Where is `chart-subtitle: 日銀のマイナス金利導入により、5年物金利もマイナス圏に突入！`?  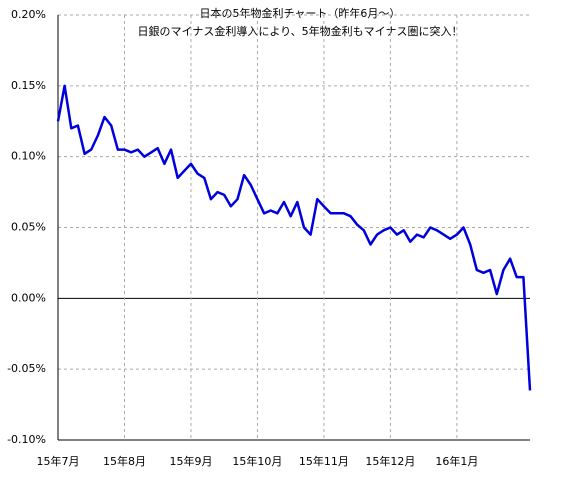 chart-subtitle: 日銀のマイナス金利導入により、5年物金利もマイナス圏に突入！ is located at coordinates (300, 31).